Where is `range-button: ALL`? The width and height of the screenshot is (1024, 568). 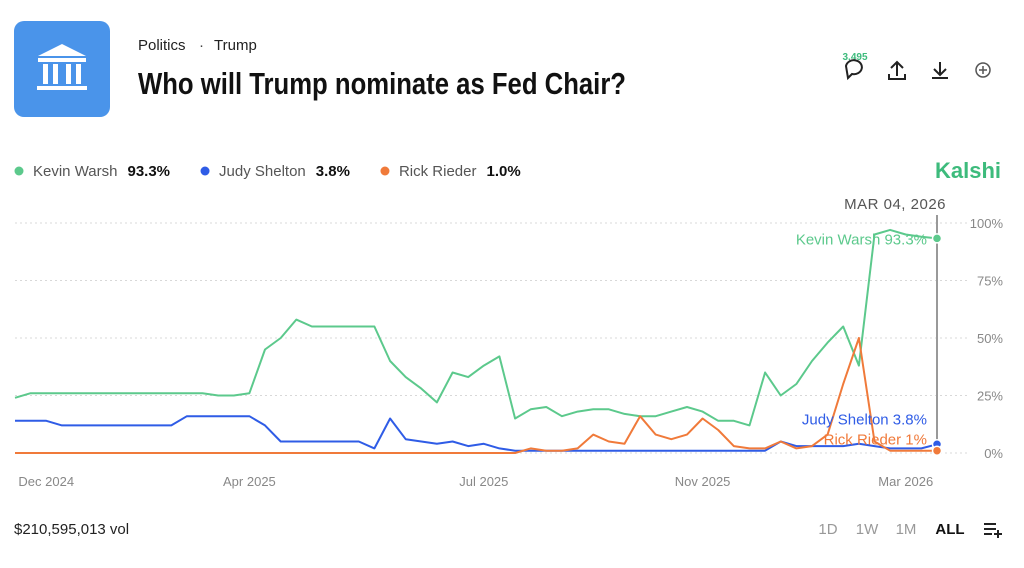
range-button: ALL is located at coordinates (949, 529).